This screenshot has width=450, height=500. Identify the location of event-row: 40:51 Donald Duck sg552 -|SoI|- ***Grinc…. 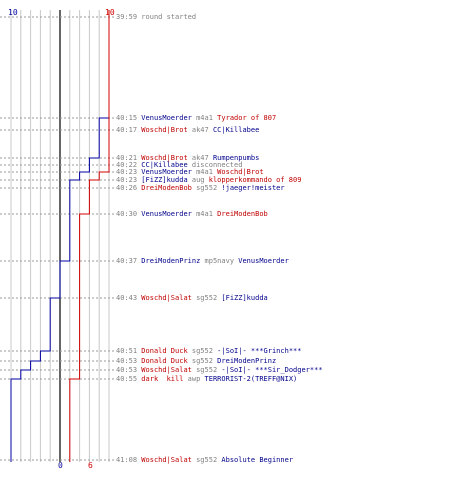
(208, 351).